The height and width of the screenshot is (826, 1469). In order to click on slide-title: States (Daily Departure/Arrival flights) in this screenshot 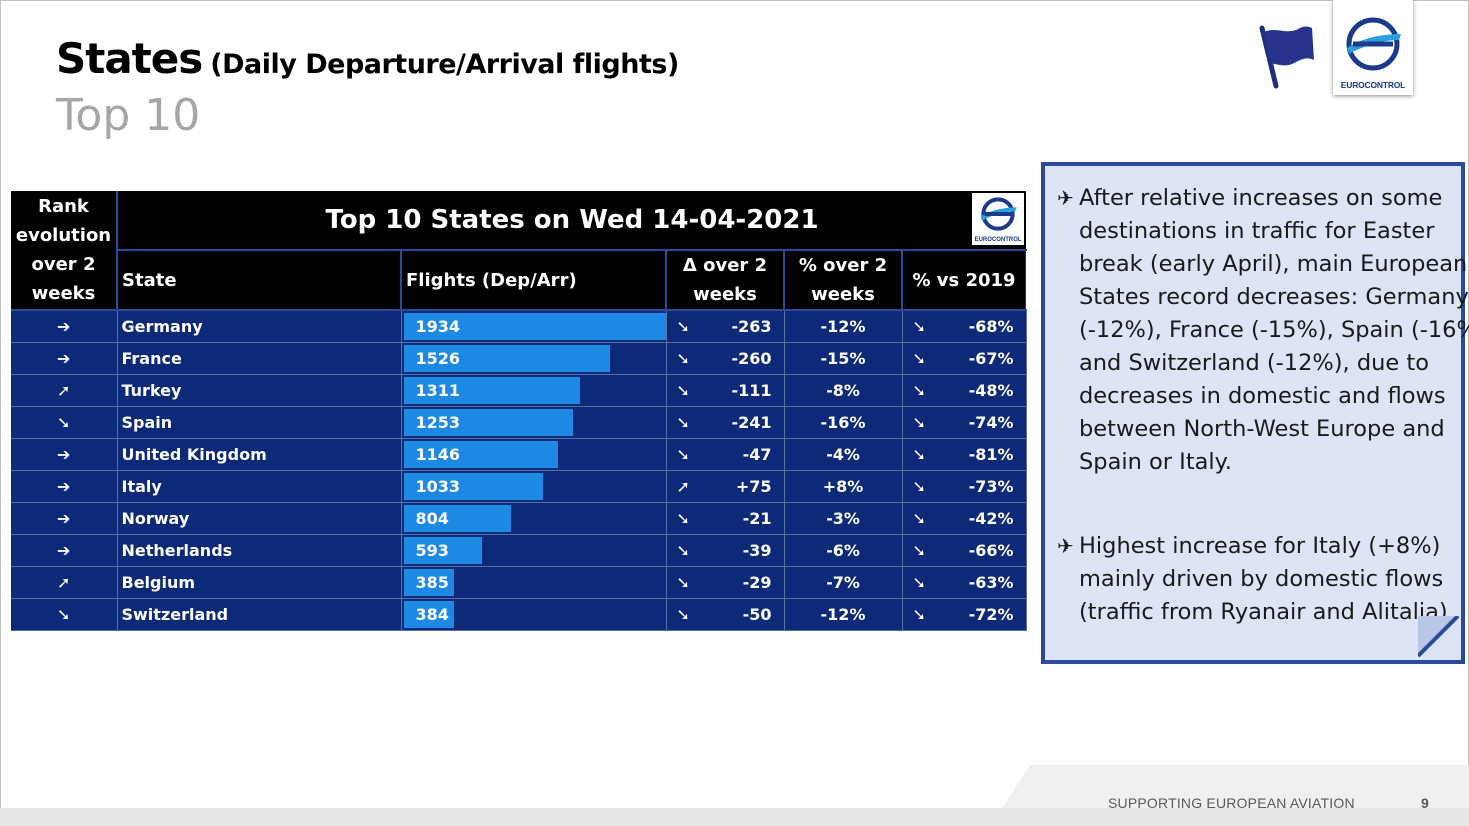, I will do `click(367, 58)`.